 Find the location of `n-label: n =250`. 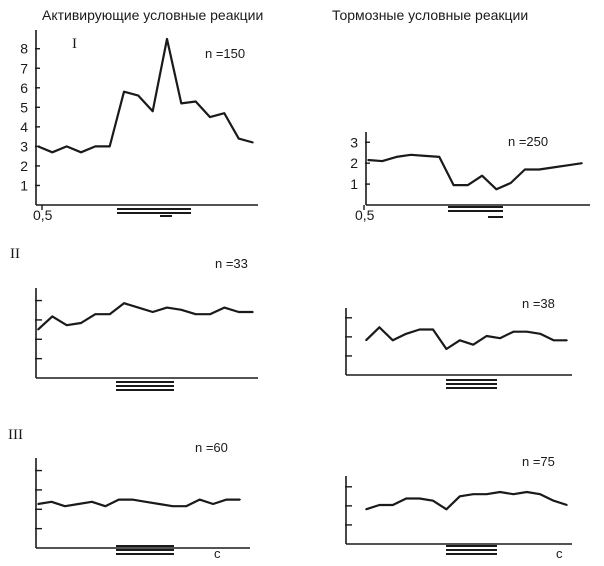

n-label: n =250 is located at coordinates (528, 141).